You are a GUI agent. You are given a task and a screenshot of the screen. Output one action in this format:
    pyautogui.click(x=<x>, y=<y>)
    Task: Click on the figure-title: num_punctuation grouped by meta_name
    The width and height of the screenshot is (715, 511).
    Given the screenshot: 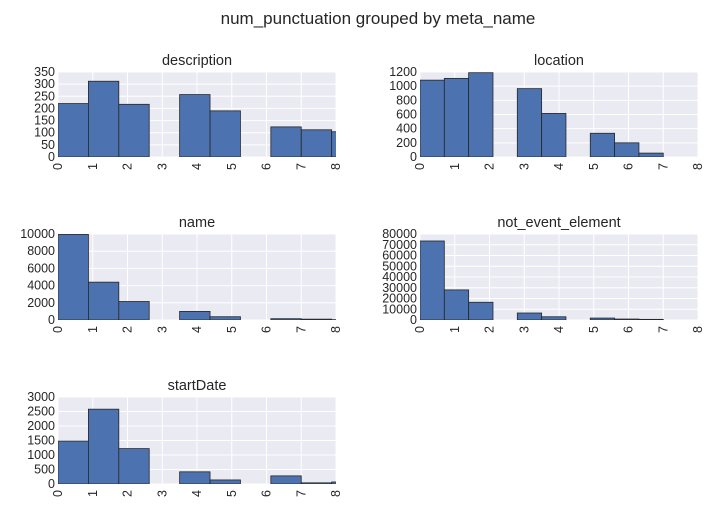 What is the action you would take?
    pyautogui.click(x=378, y=18)
    